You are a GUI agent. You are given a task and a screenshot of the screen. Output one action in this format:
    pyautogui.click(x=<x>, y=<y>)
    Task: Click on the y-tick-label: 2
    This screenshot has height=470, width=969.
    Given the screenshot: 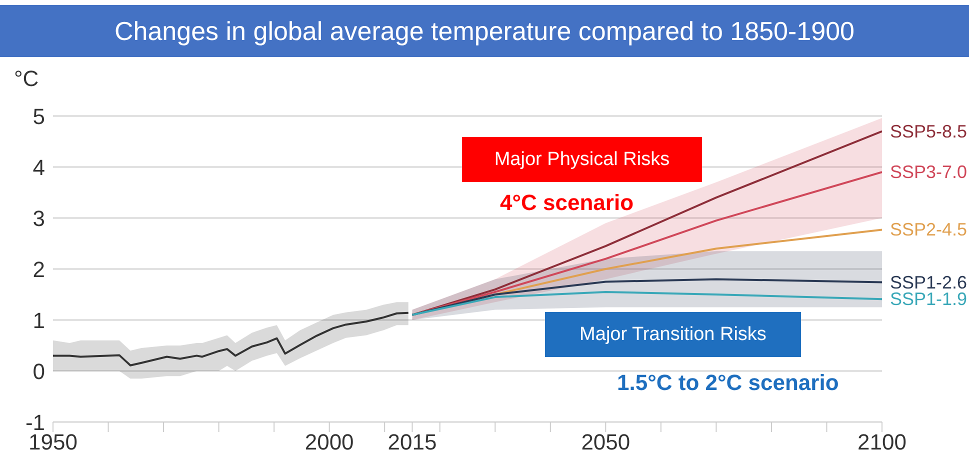 What is the action you would take?
    pyautogui.click(x=38, y=269)
    